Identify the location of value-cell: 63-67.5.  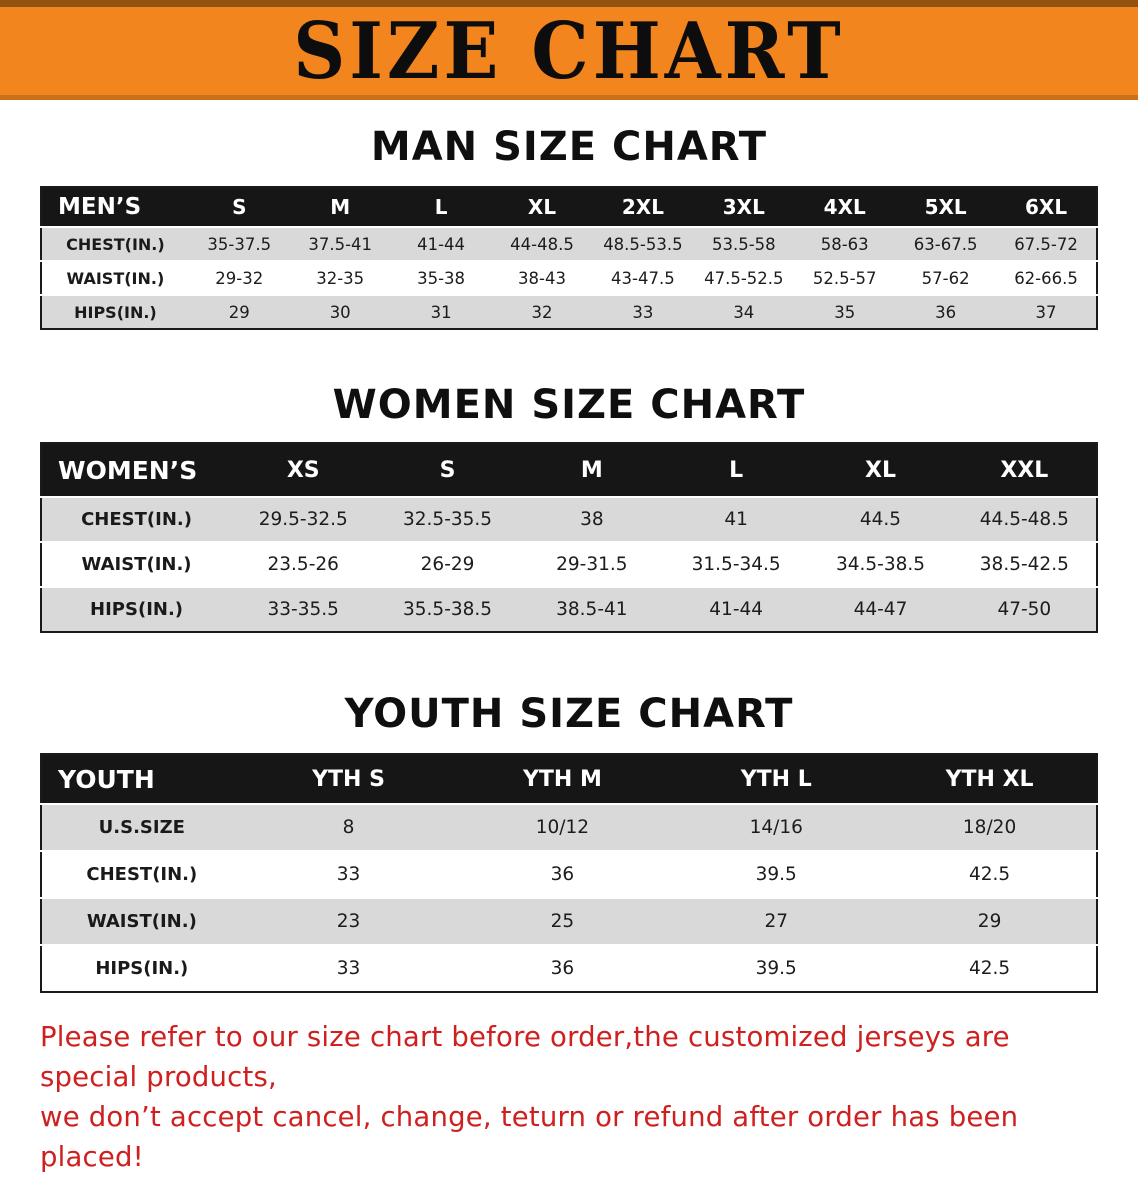
(946, 244).